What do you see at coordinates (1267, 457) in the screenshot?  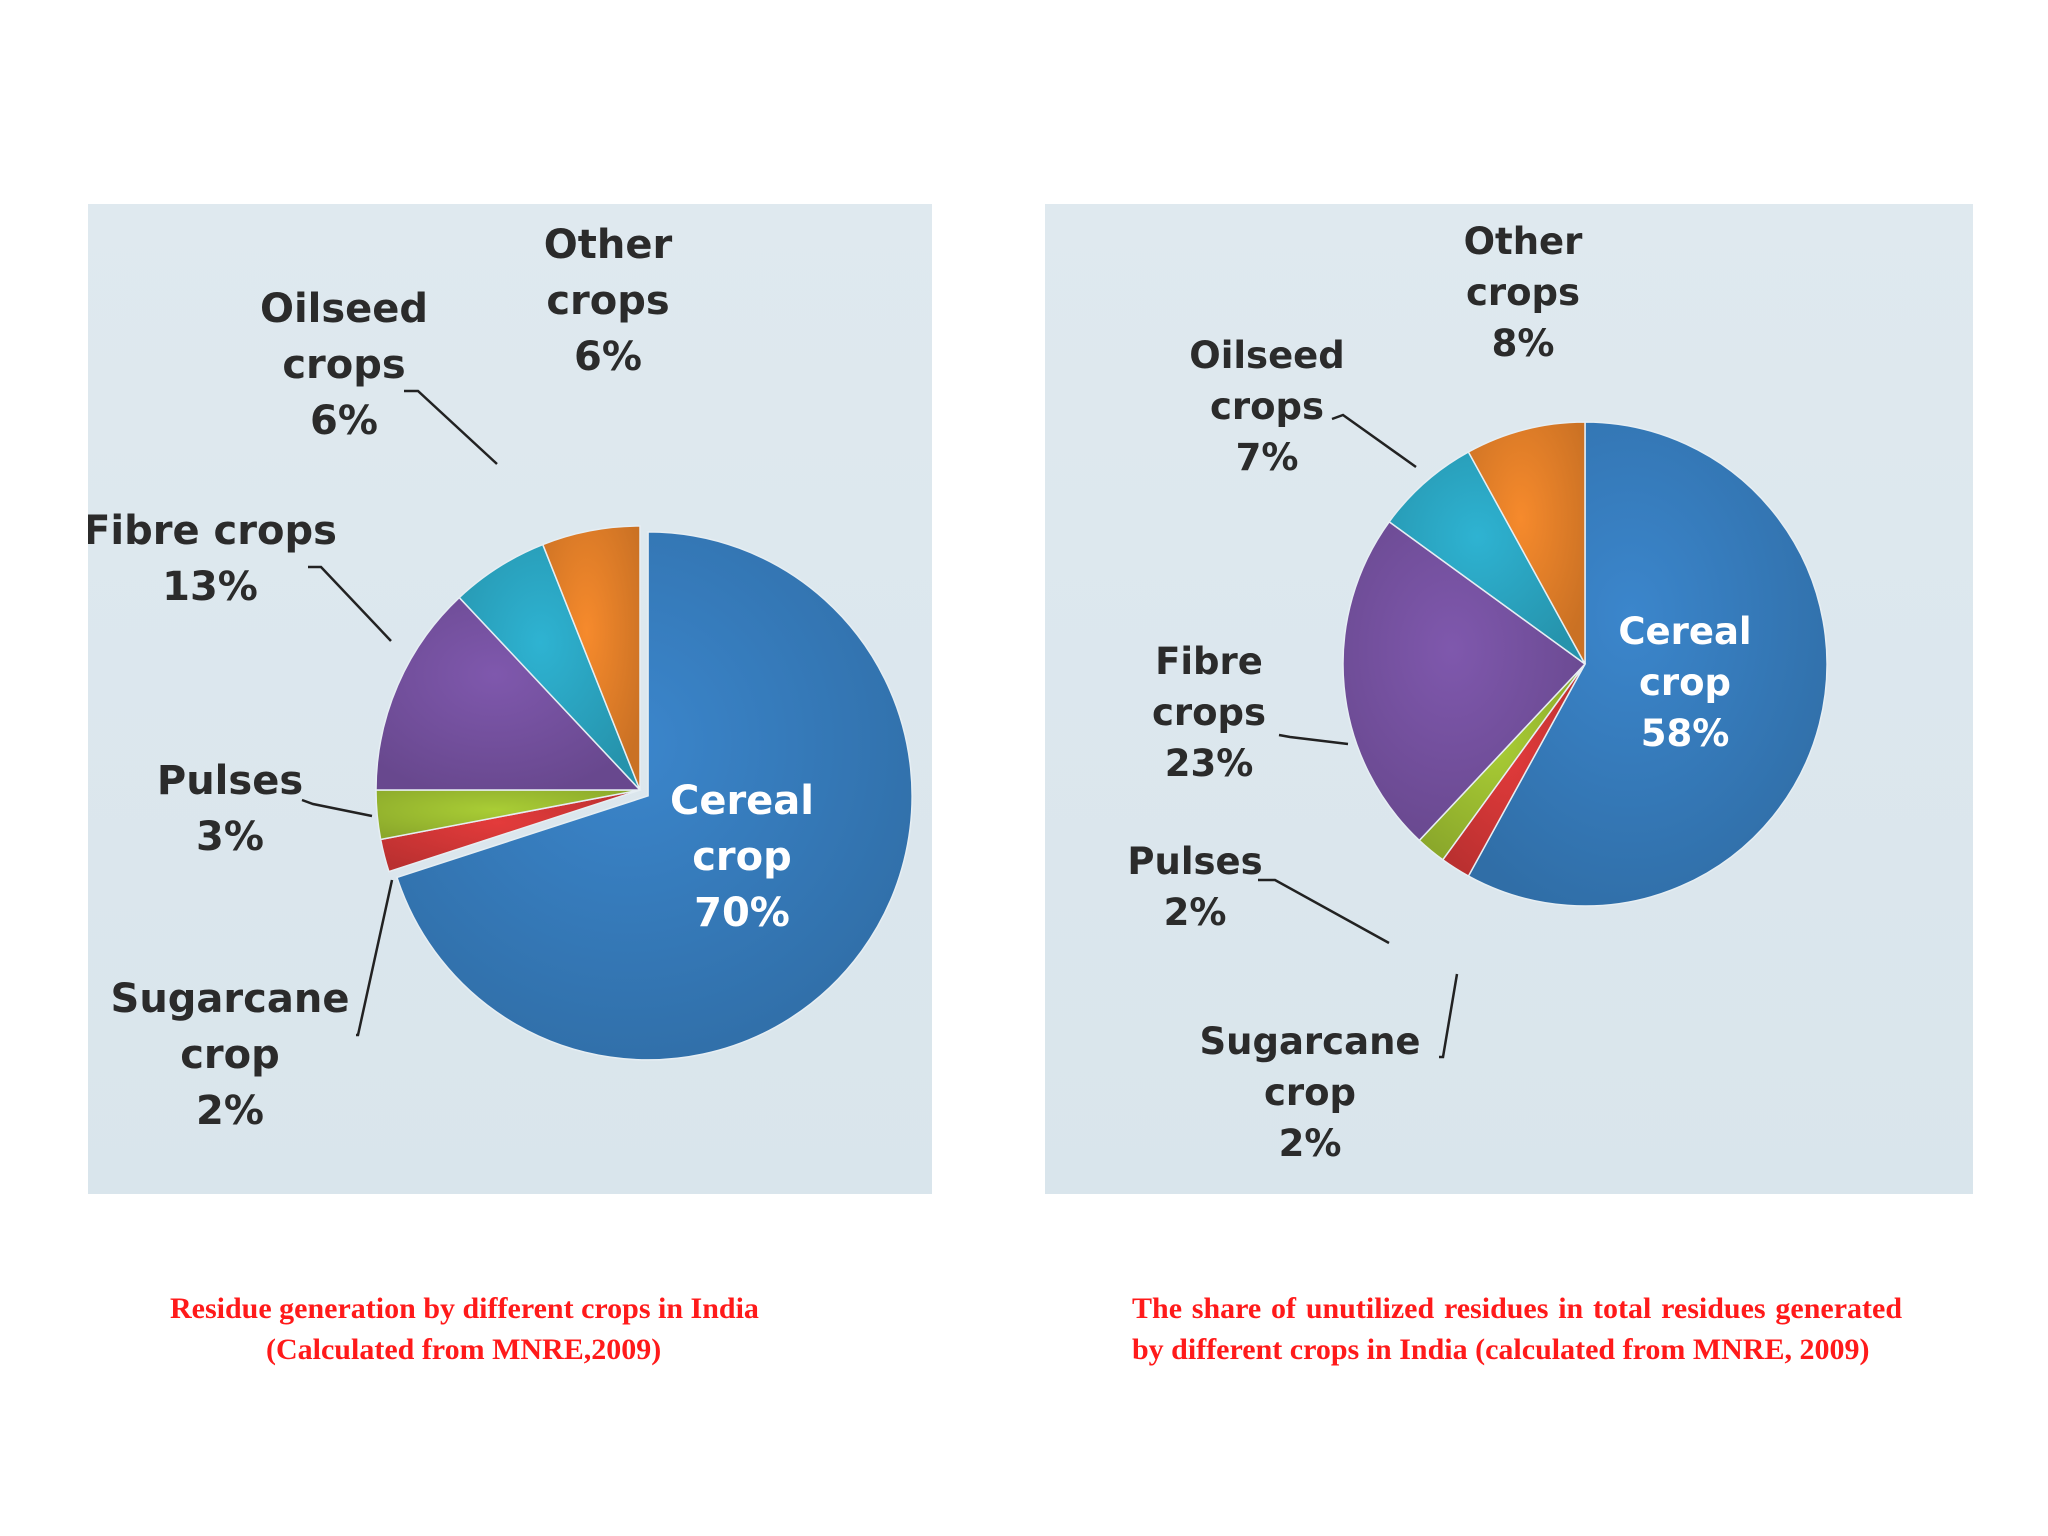 I see `slice-label-line: 7%` at bounding box center [1267, 457].